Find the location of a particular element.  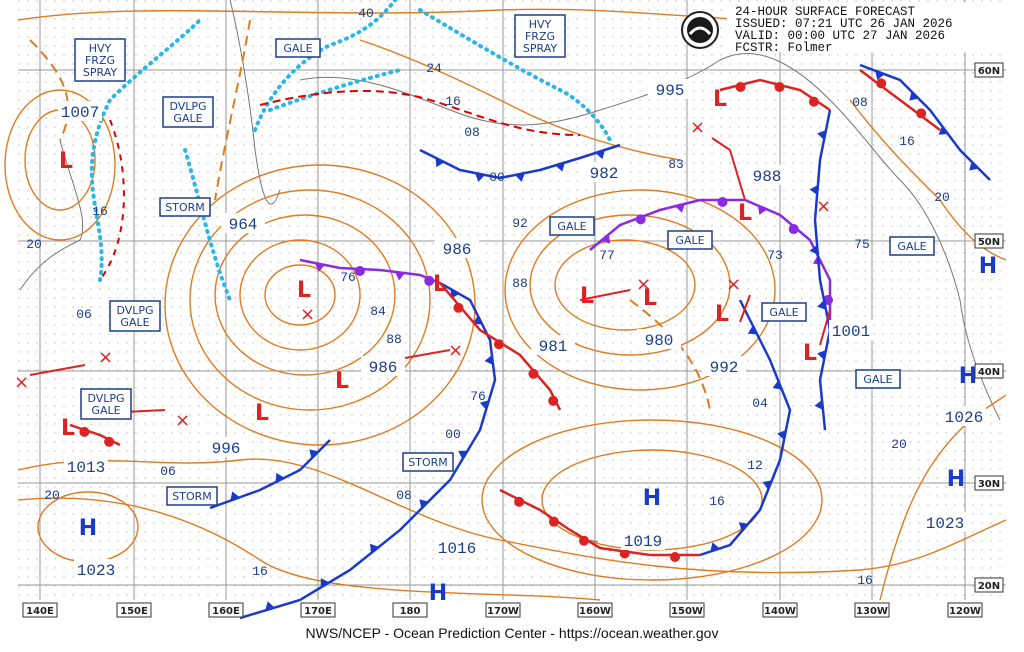

isobar-label: 1013 is located at coordinates (86, 468).